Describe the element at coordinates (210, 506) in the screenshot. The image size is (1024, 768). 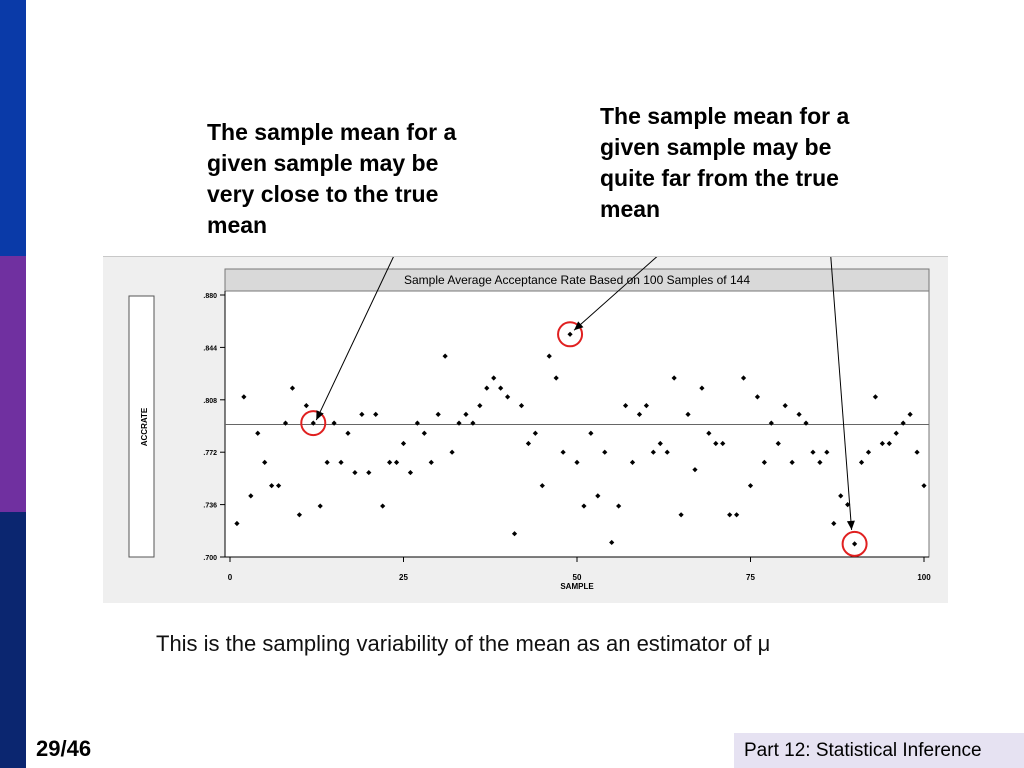
I see `y-tick-label: .736` at that location.